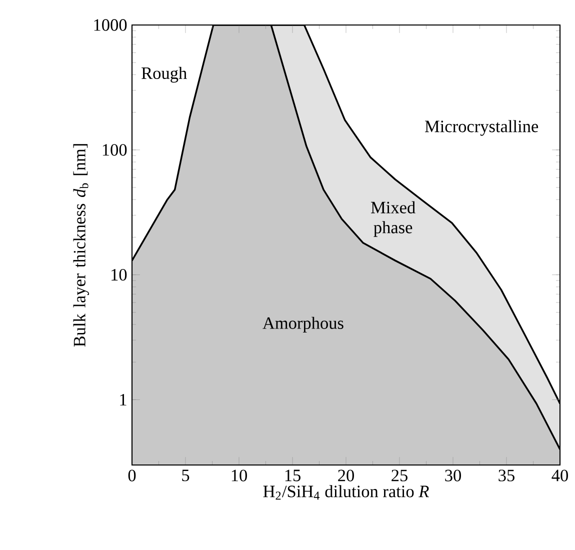  What do you see at coordinates (119, 274) in the screenshot?
I see `y-tick-label: 10` at bounding box center [119, 274].